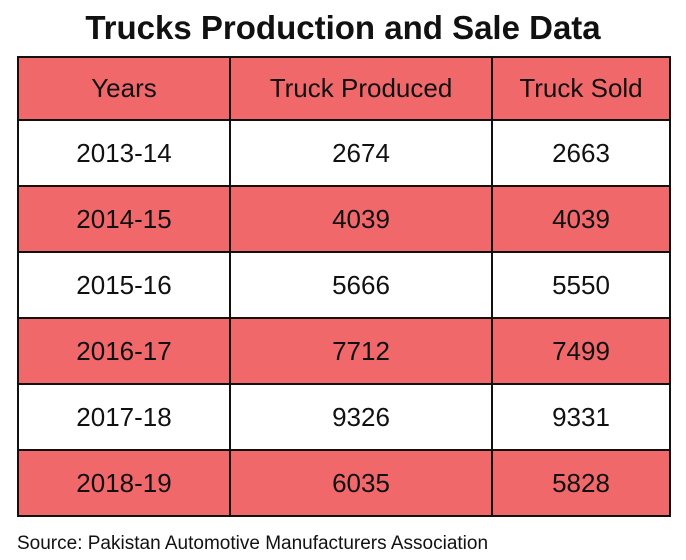  I want to click on table-cell: 9326, so click(361, 417).